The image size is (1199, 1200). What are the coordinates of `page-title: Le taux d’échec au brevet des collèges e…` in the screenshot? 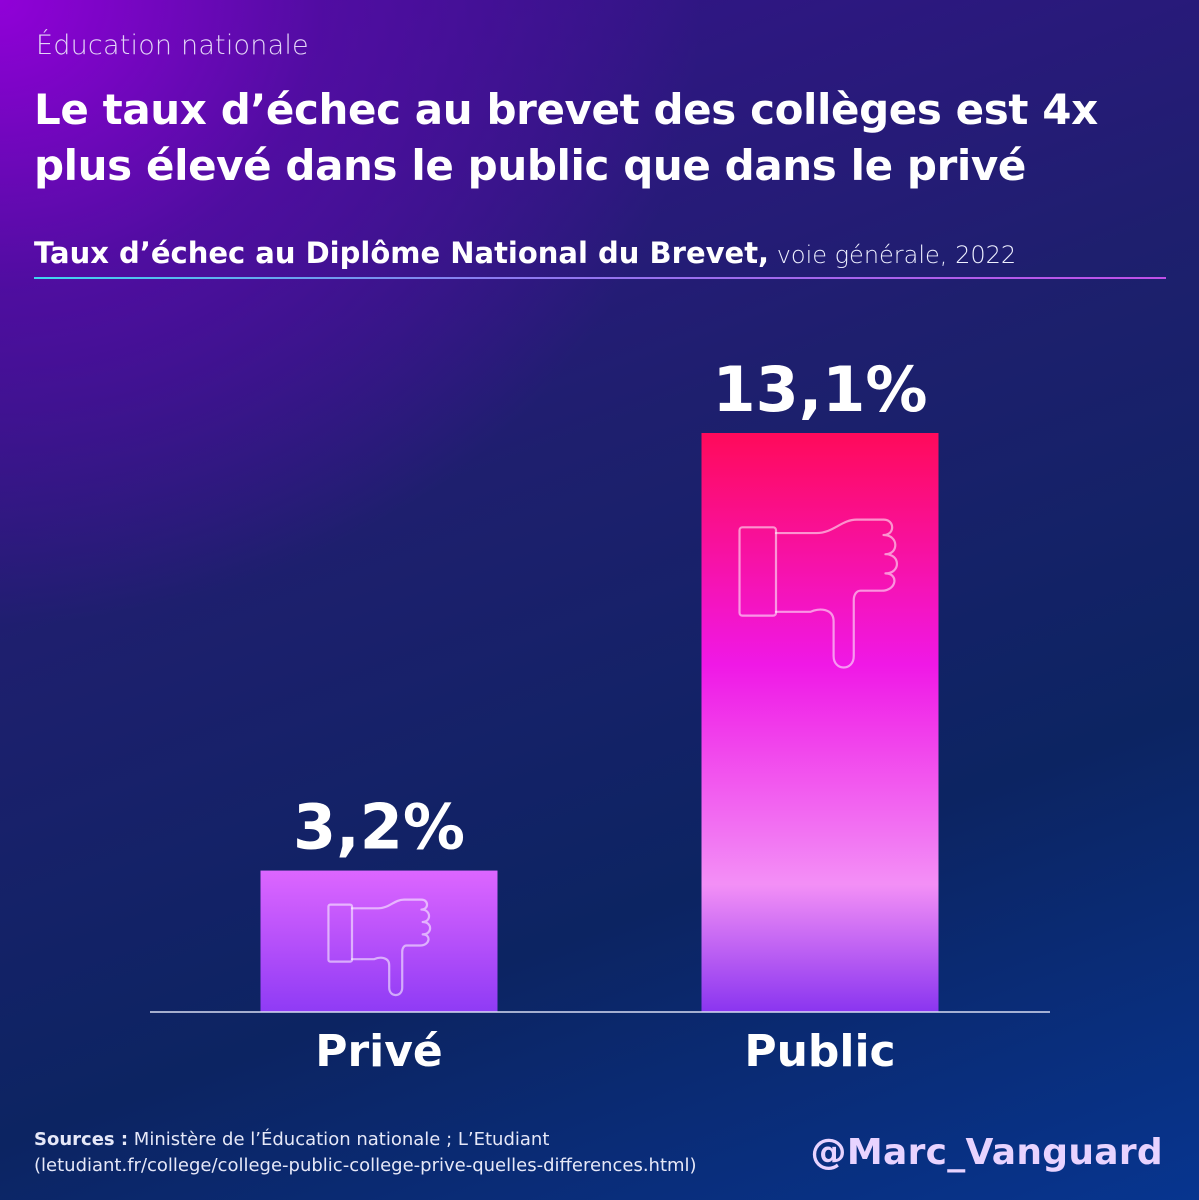 It's located at (566, 137).